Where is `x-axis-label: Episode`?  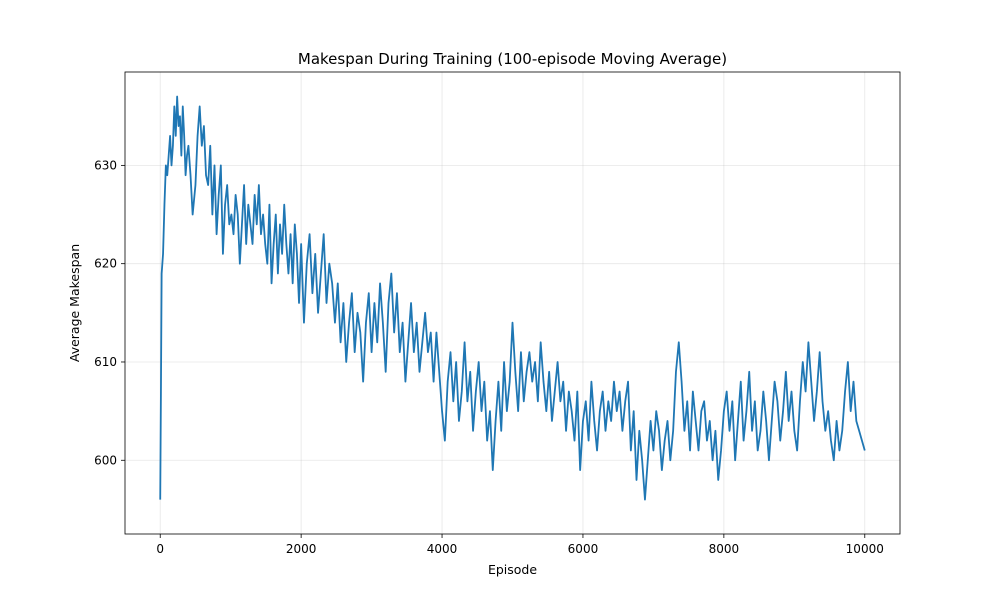 x-axis-label: Episode is located at coordinates (512, 569).